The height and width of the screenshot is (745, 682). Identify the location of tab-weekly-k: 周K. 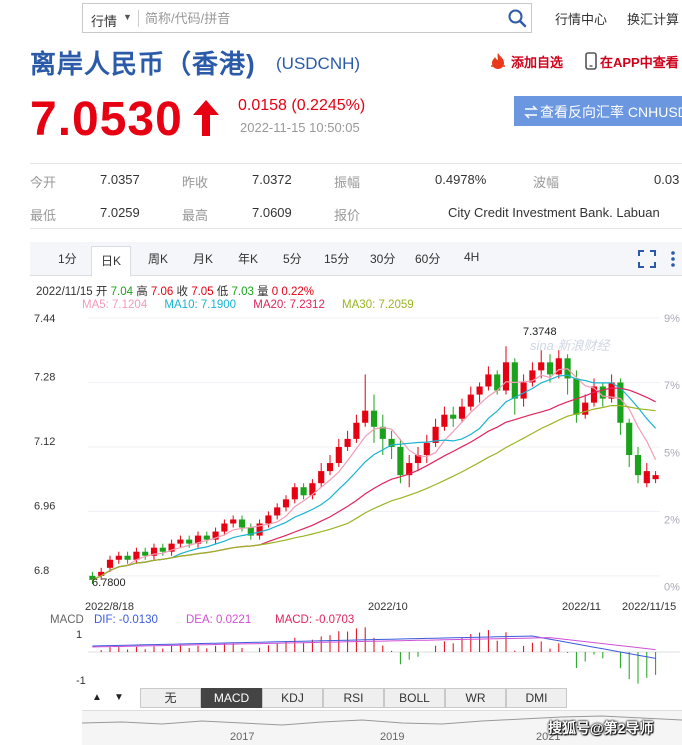
(158, 259).